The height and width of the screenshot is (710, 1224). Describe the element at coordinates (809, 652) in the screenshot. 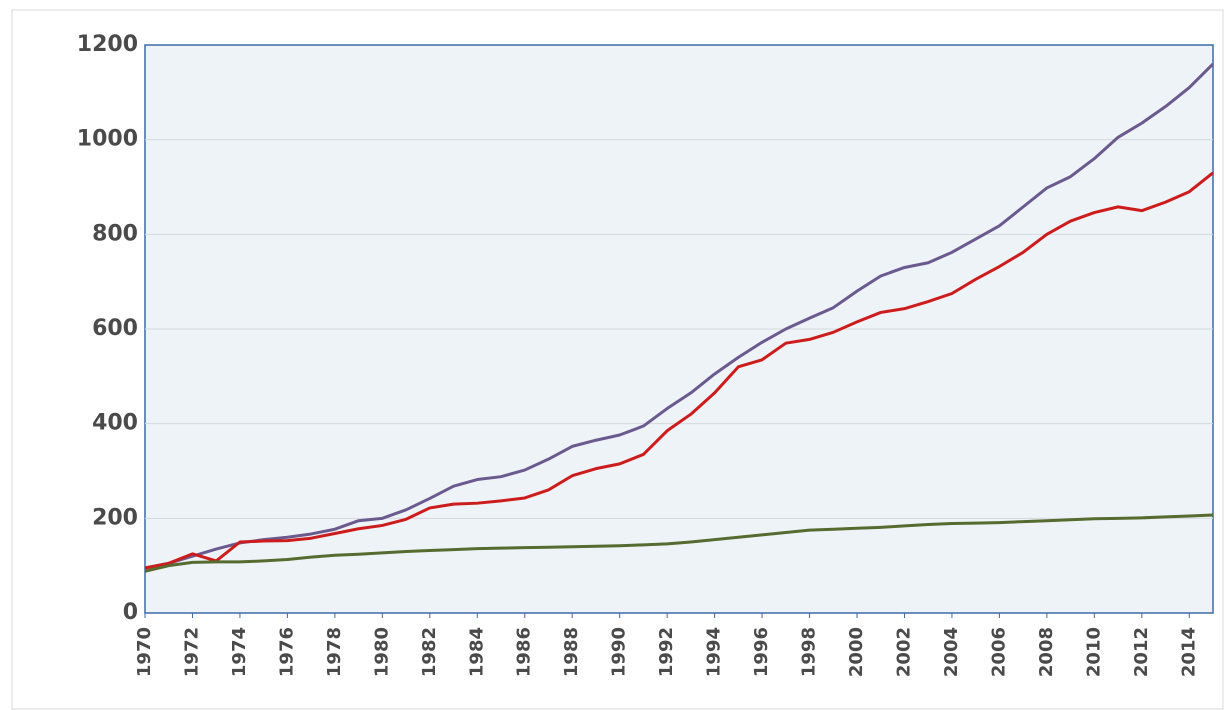

I see `x-tick-label: 1998` at that location.